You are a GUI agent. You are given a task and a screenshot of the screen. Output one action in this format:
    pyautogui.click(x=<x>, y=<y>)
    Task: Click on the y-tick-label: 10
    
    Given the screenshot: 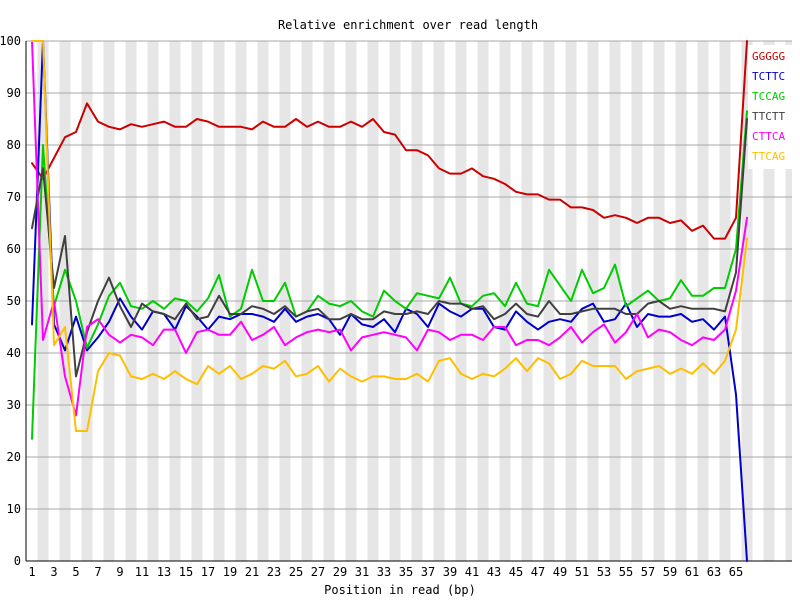 What is the action you would take?
    pyautogui.click(x=14, y=509)
    